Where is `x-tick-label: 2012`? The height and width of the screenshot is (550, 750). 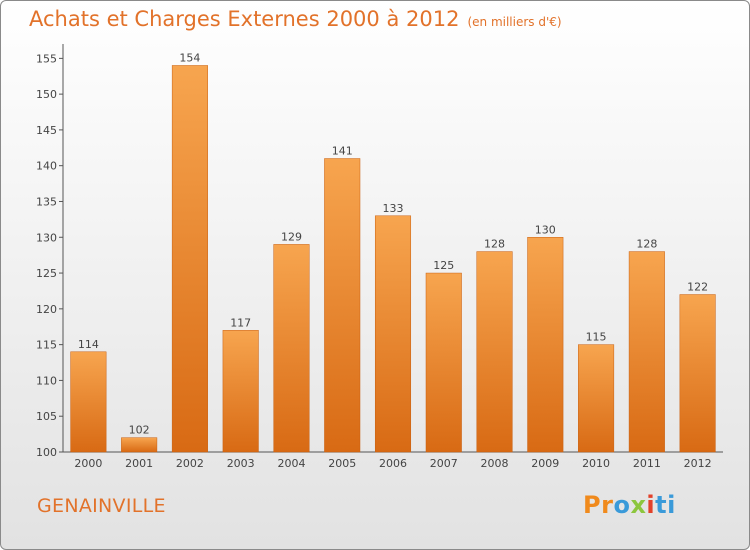 x-tick-label: 2012 is located at coordinates (698, 463).